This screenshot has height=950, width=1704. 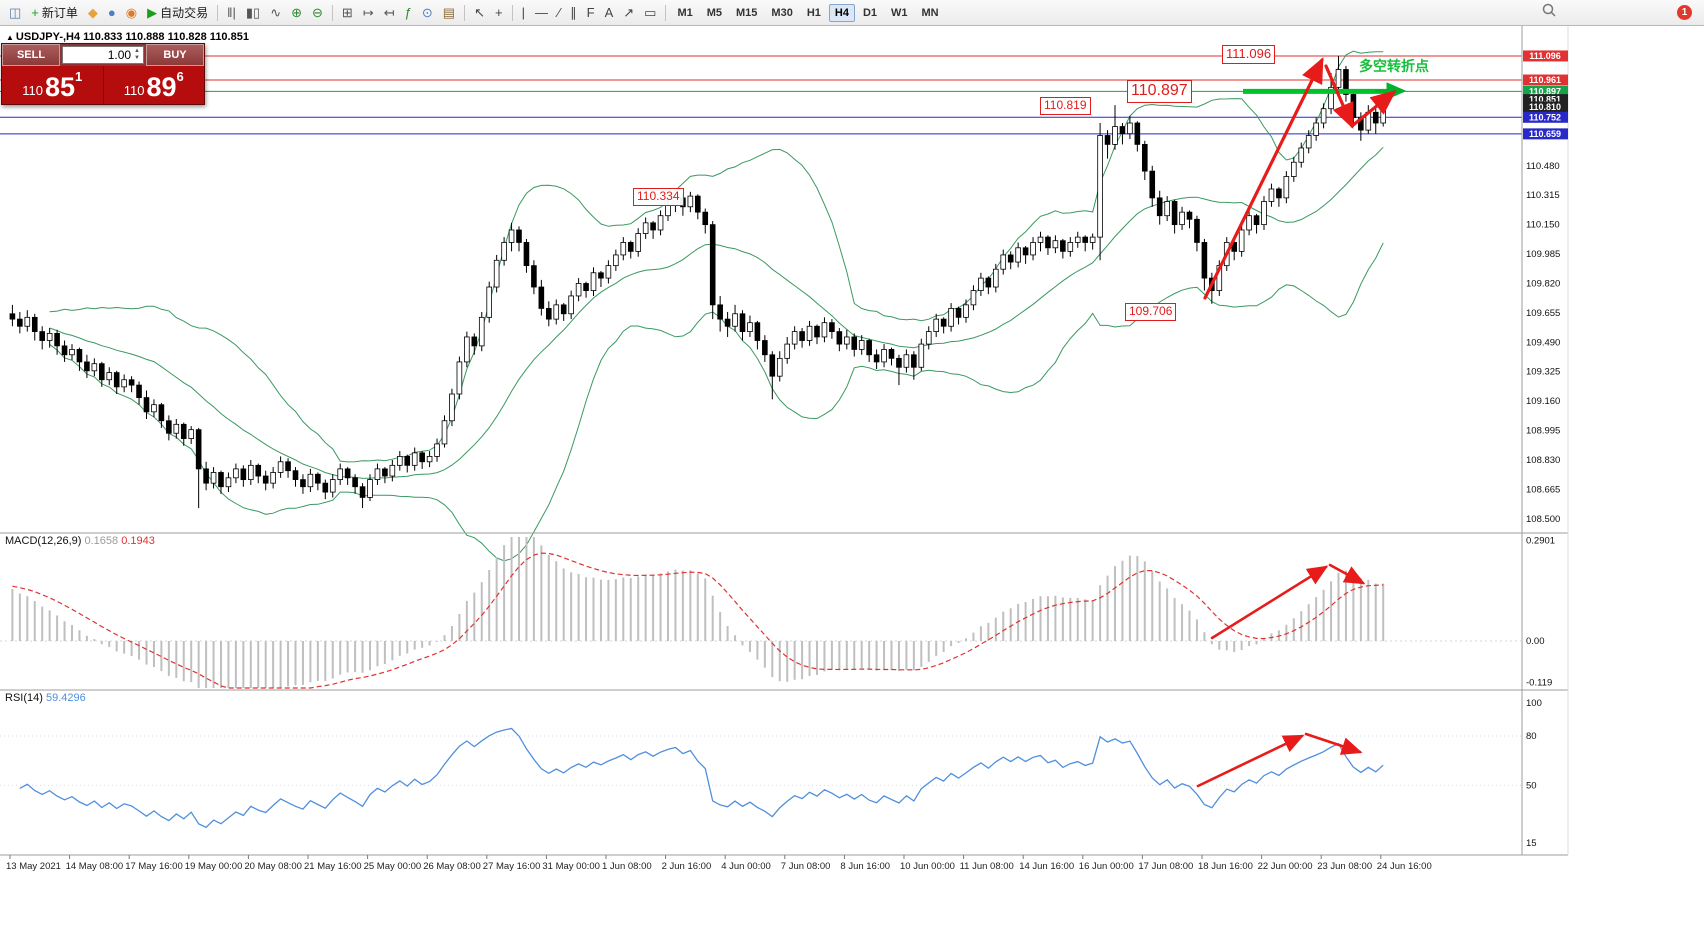 I want to click on zoom-out-button: ⊖, so click(x=317, y=13).